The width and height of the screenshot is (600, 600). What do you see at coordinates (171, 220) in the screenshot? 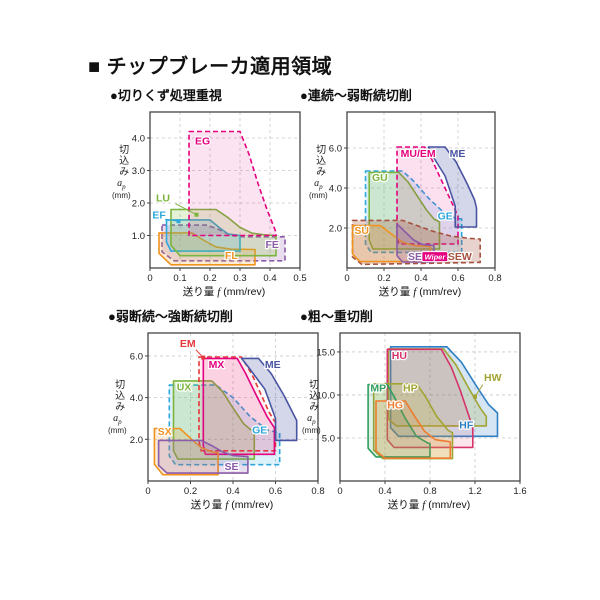
I see `leader-line` at bounding box center [171, 220].